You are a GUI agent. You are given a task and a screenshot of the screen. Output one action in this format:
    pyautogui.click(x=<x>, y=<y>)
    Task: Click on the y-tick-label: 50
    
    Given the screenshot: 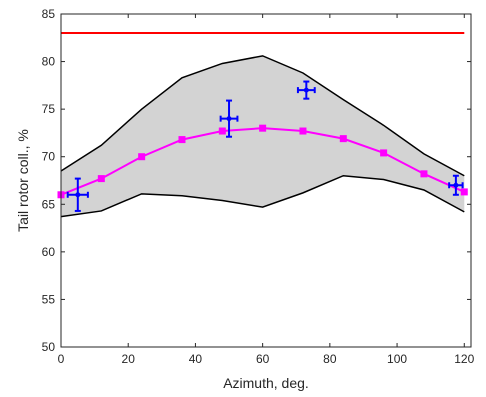 What is the action you would take?
    pyautogui.click(x=49, y=347)
    